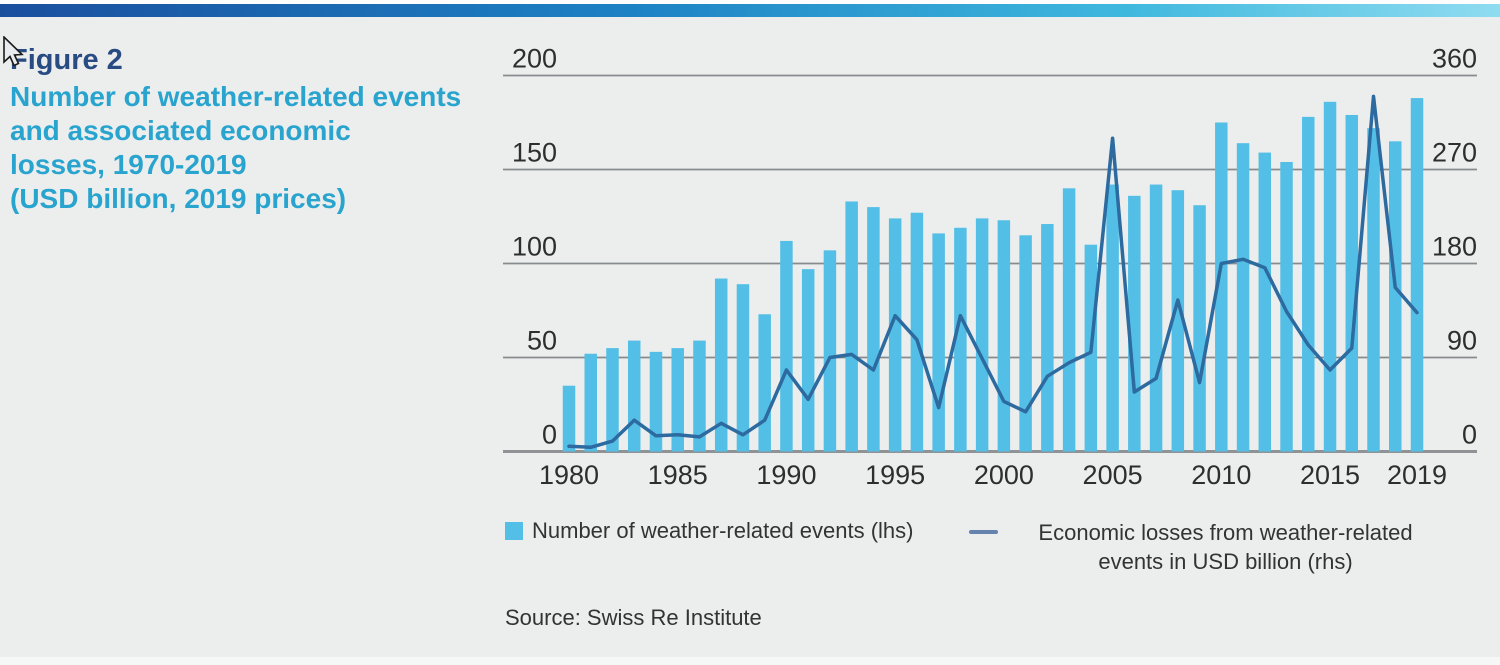 The height and width of the screenshot is (665, 1500). I want to click on bar-1988, so click(743, 368).